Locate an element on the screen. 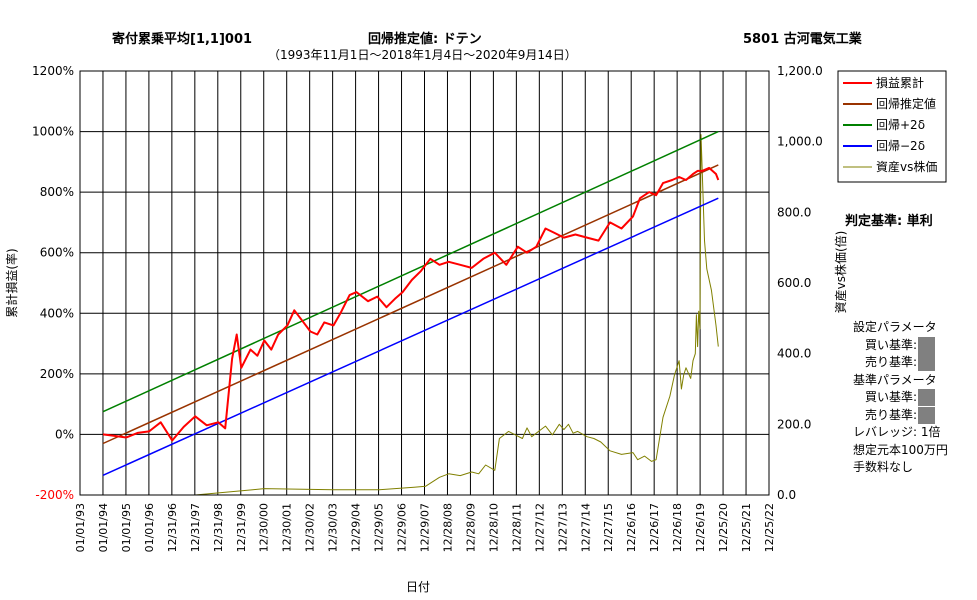 The height and width of the screenshot is (600, 977). left-axis: 1200% 1000% 800% 600% 400% 200% 0% -200% is located at coordinates (53, 283).